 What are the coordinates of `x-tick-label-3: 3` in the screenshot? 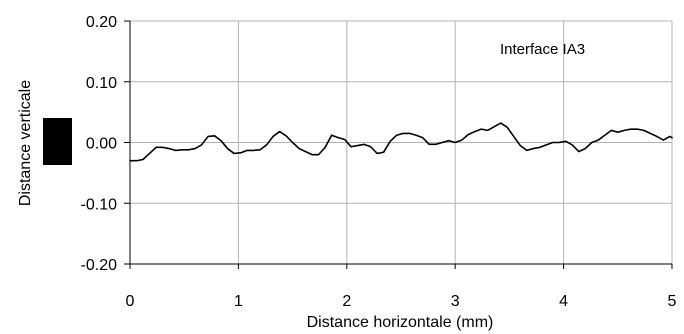 It's located at (455, 301).